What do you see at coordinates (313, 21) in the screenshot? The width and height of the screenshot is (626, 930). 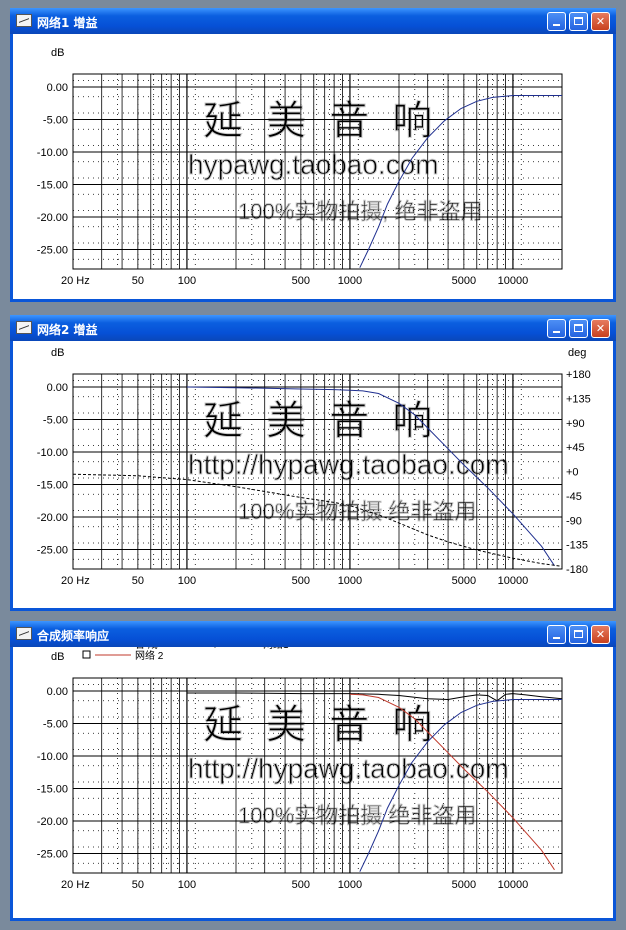 I see `title-bar: 网络1 增益 ✕` at bounding box center [313, 21].